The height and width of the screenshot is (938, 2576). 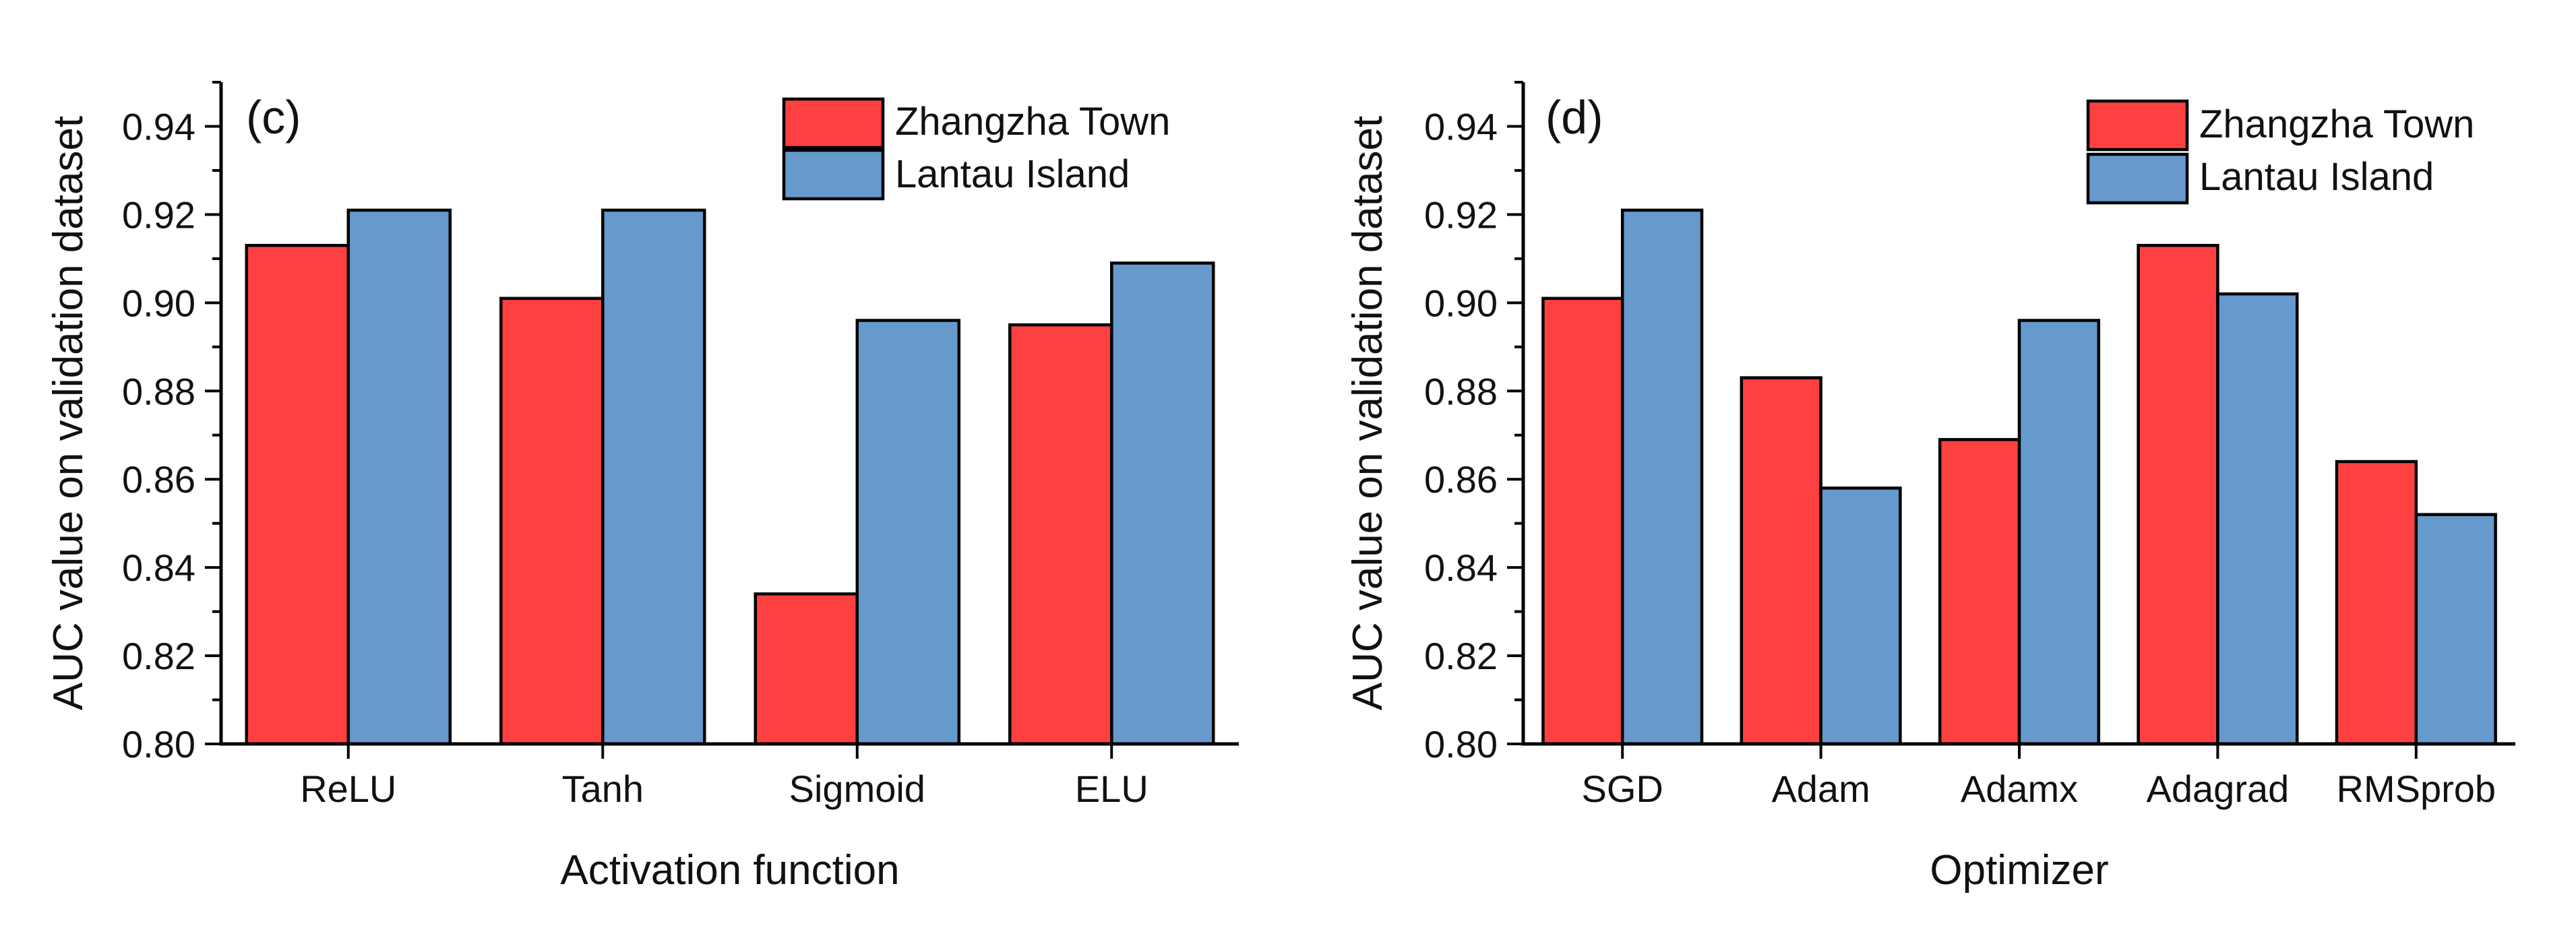 I want to click on bar-elu-zhangzha-town, so click(x=1060, y=534).